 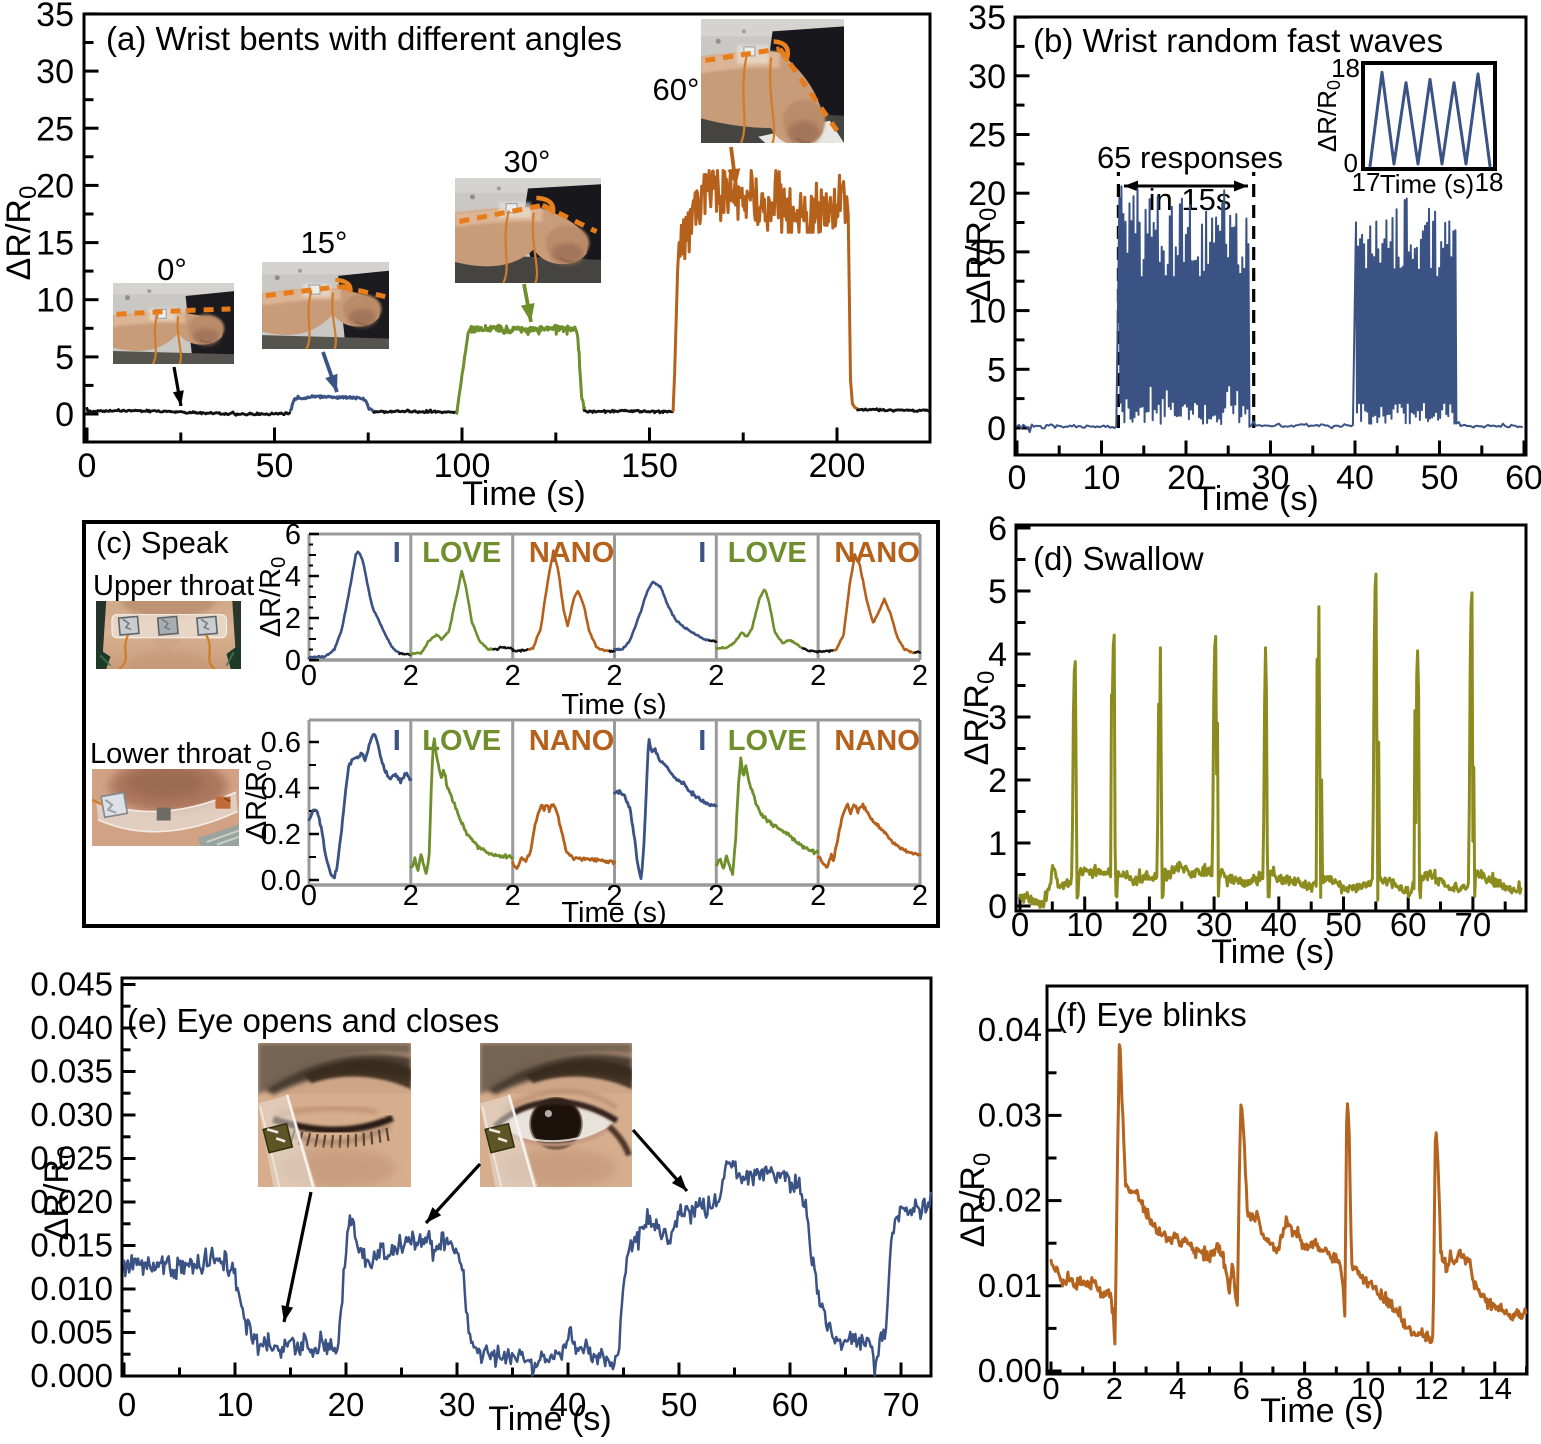 I want to click on svg-text: 14, so click(x=1495, y=1388).